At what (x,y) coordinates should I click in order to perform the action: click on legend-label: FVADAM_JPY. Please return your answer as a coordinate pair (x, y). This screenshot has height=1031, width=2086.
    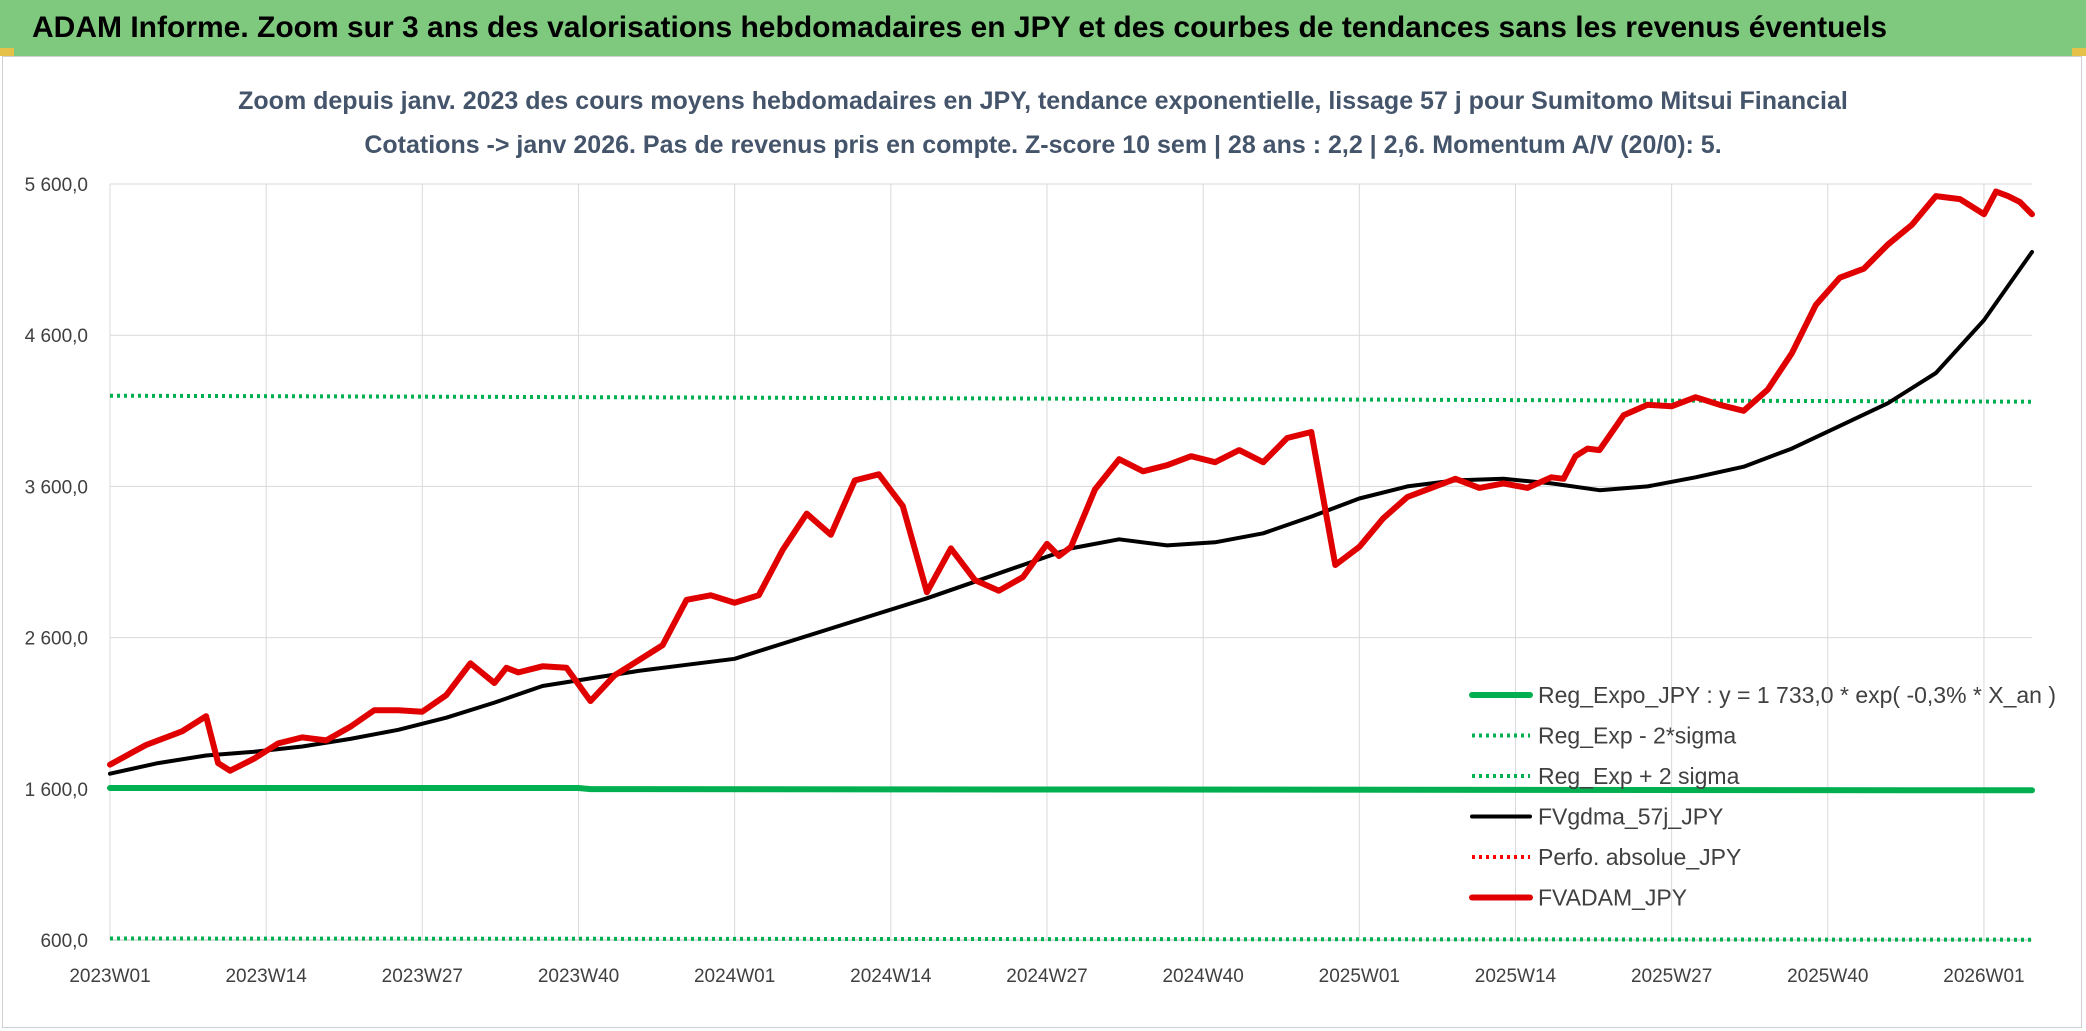
    Looking at the image, I should click on (1612, 898).